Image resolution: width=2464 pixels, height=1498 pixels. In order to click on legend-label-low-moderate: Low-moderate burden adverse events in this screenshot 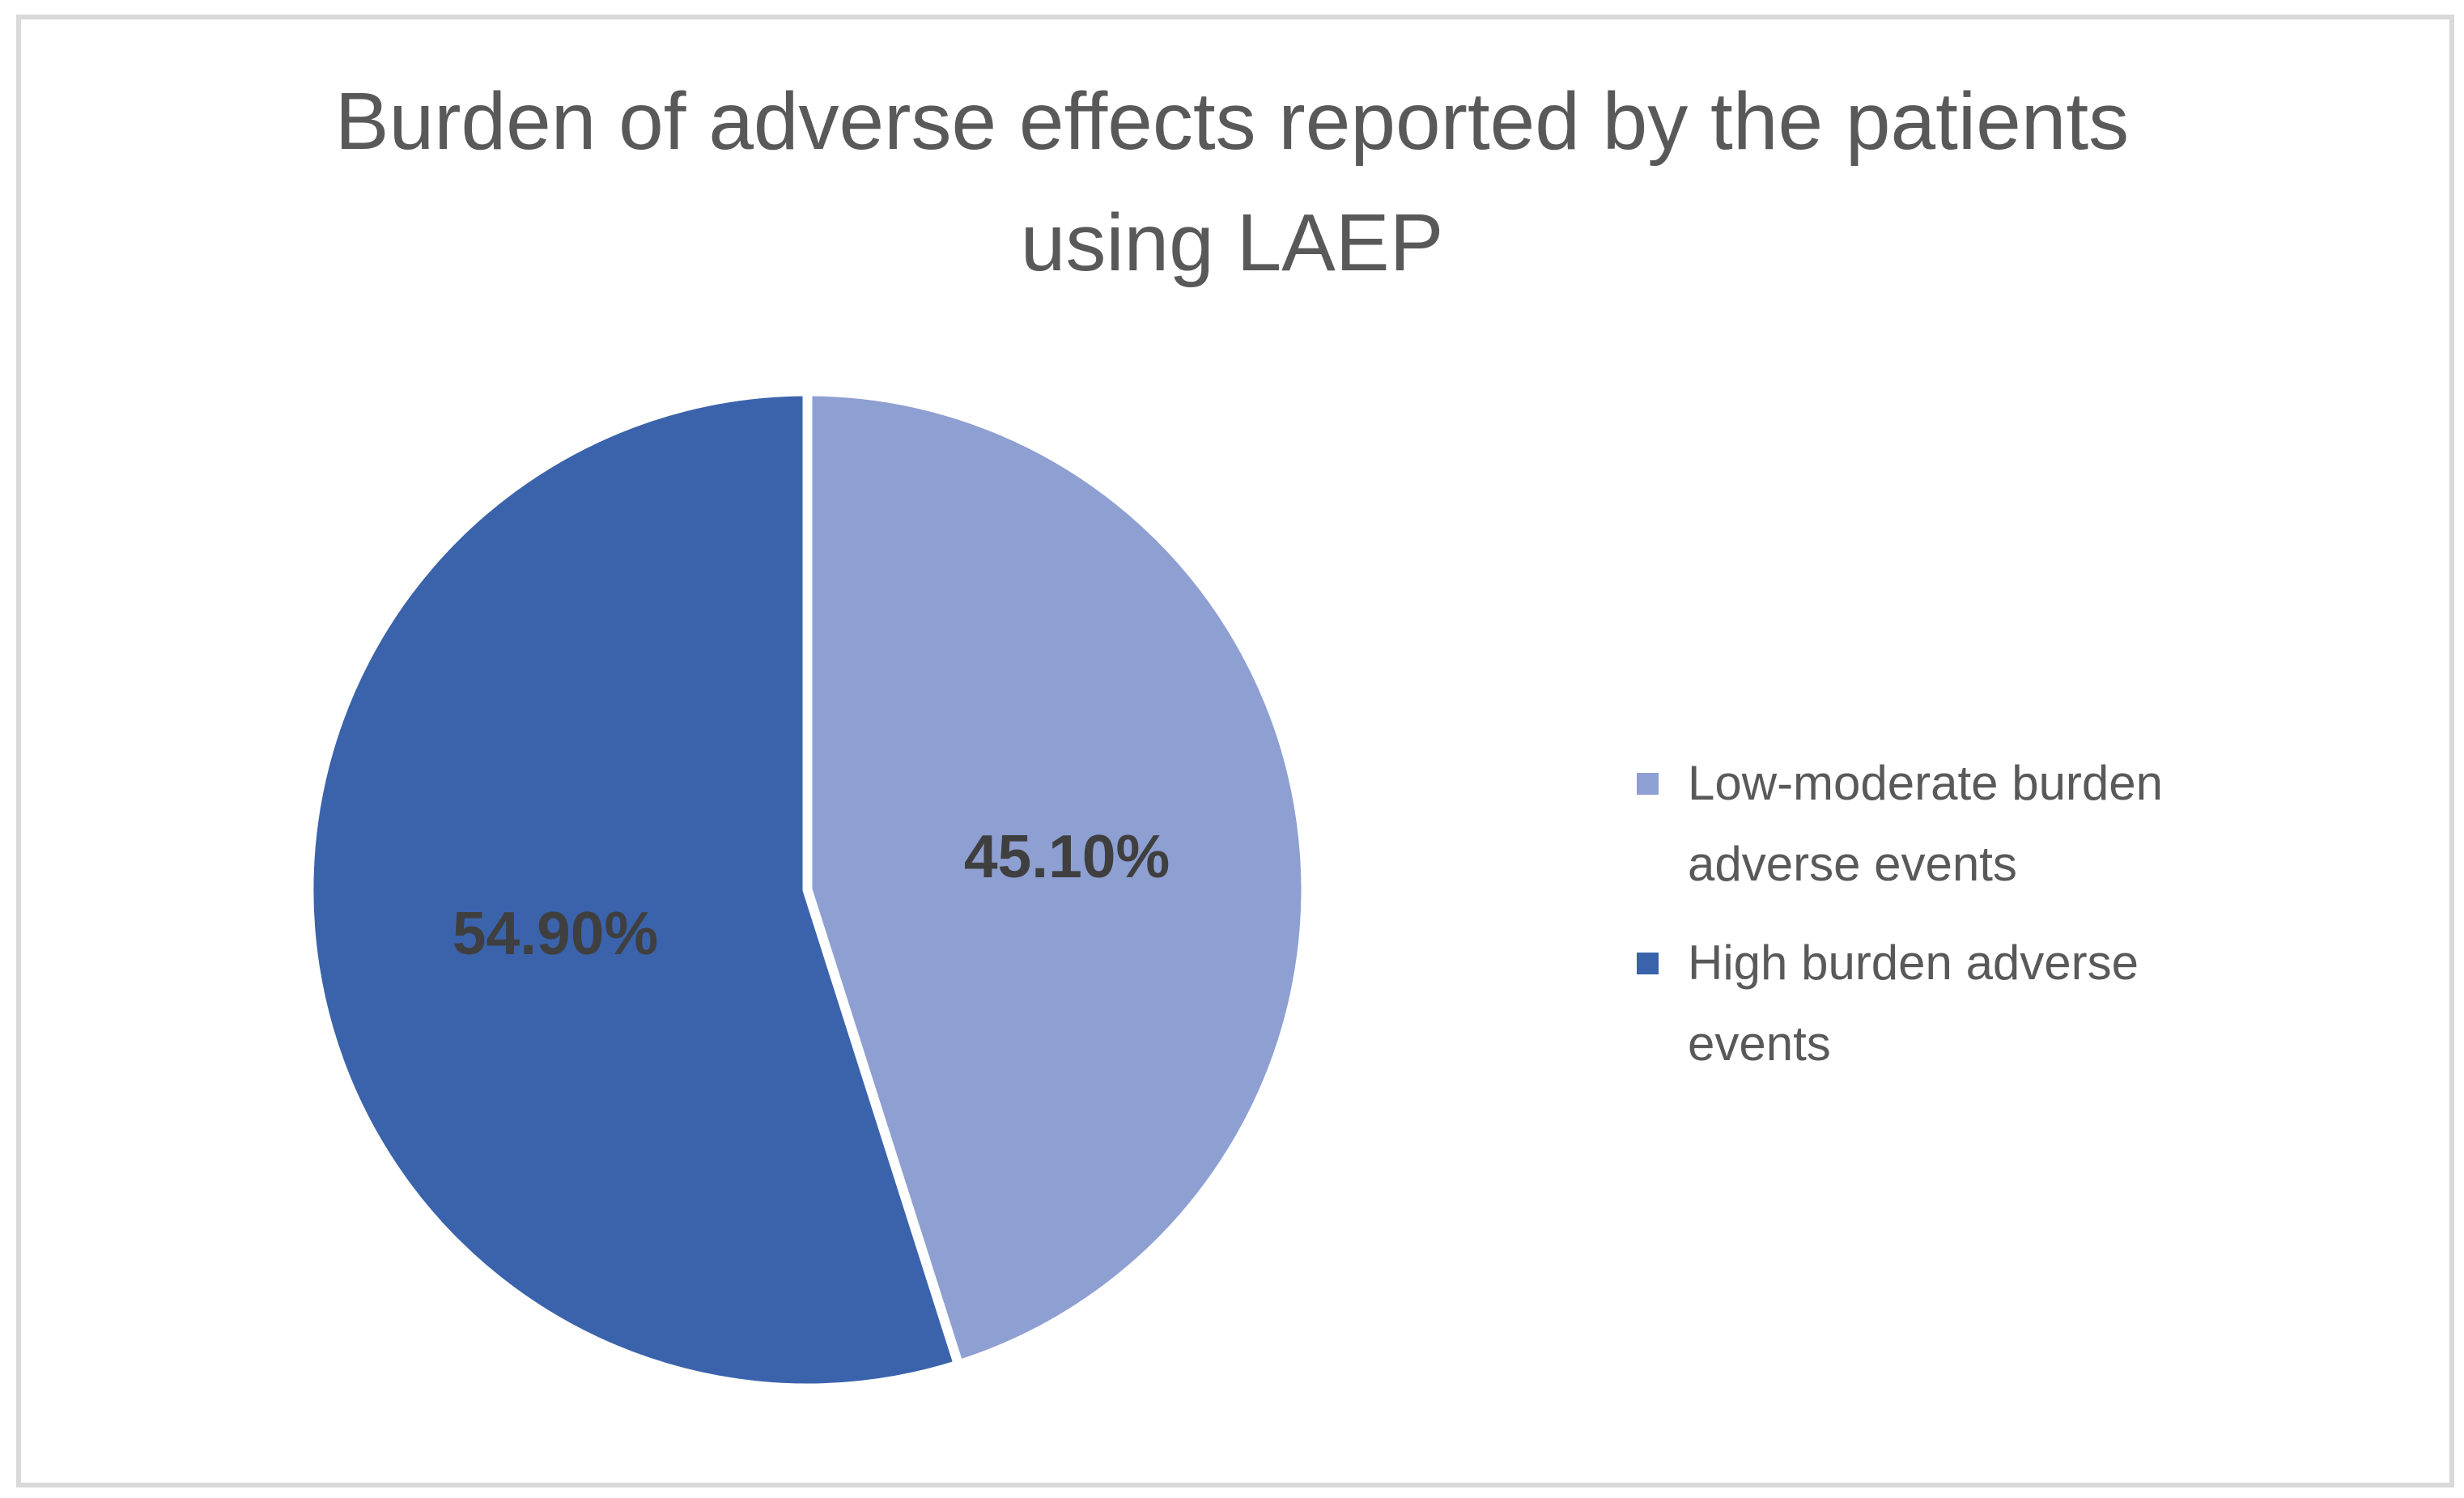, I will do `click(1926, 823)`.